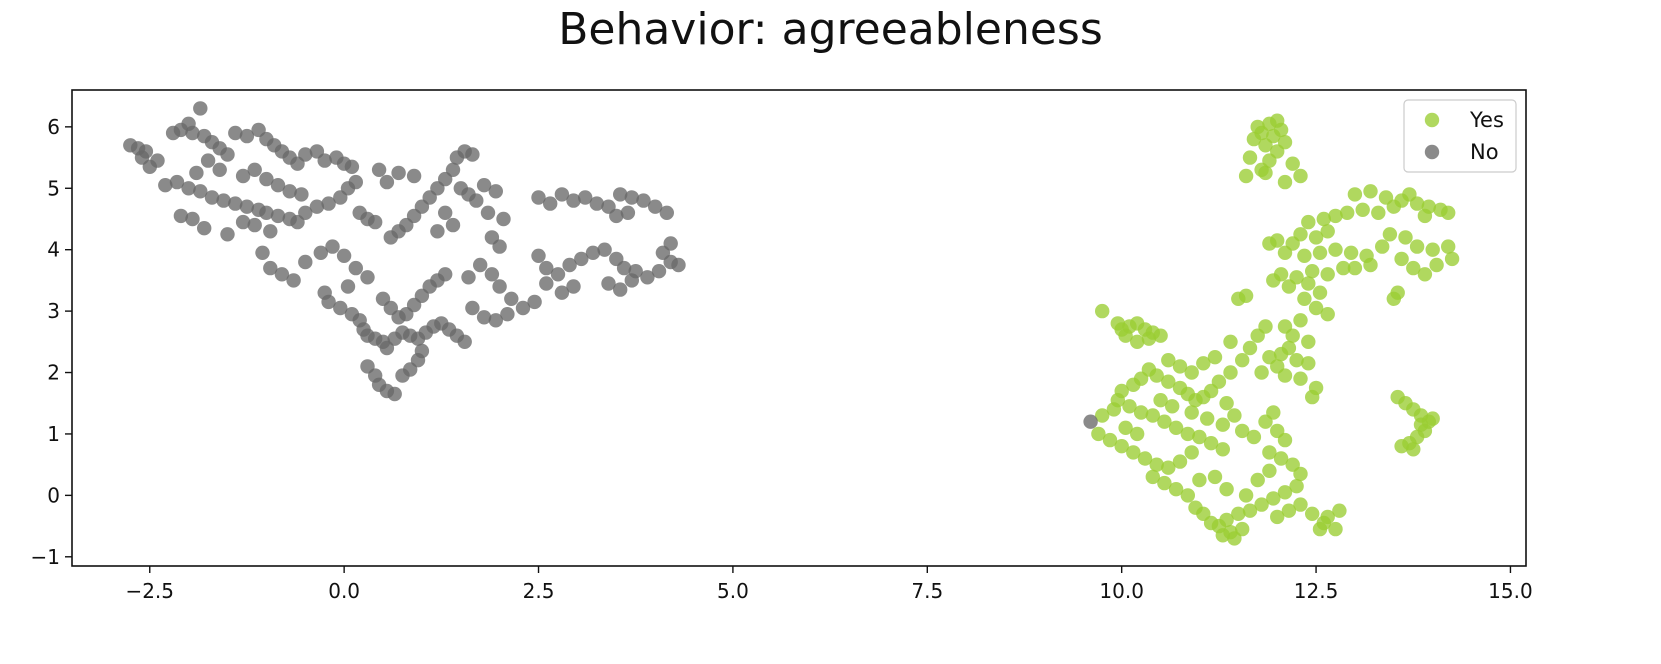 The height and width of the screenshot is (664, 1661). Describe the element at coordinates (1432, 120) in the screenshot. I see `legend-marker-yes` at that location.